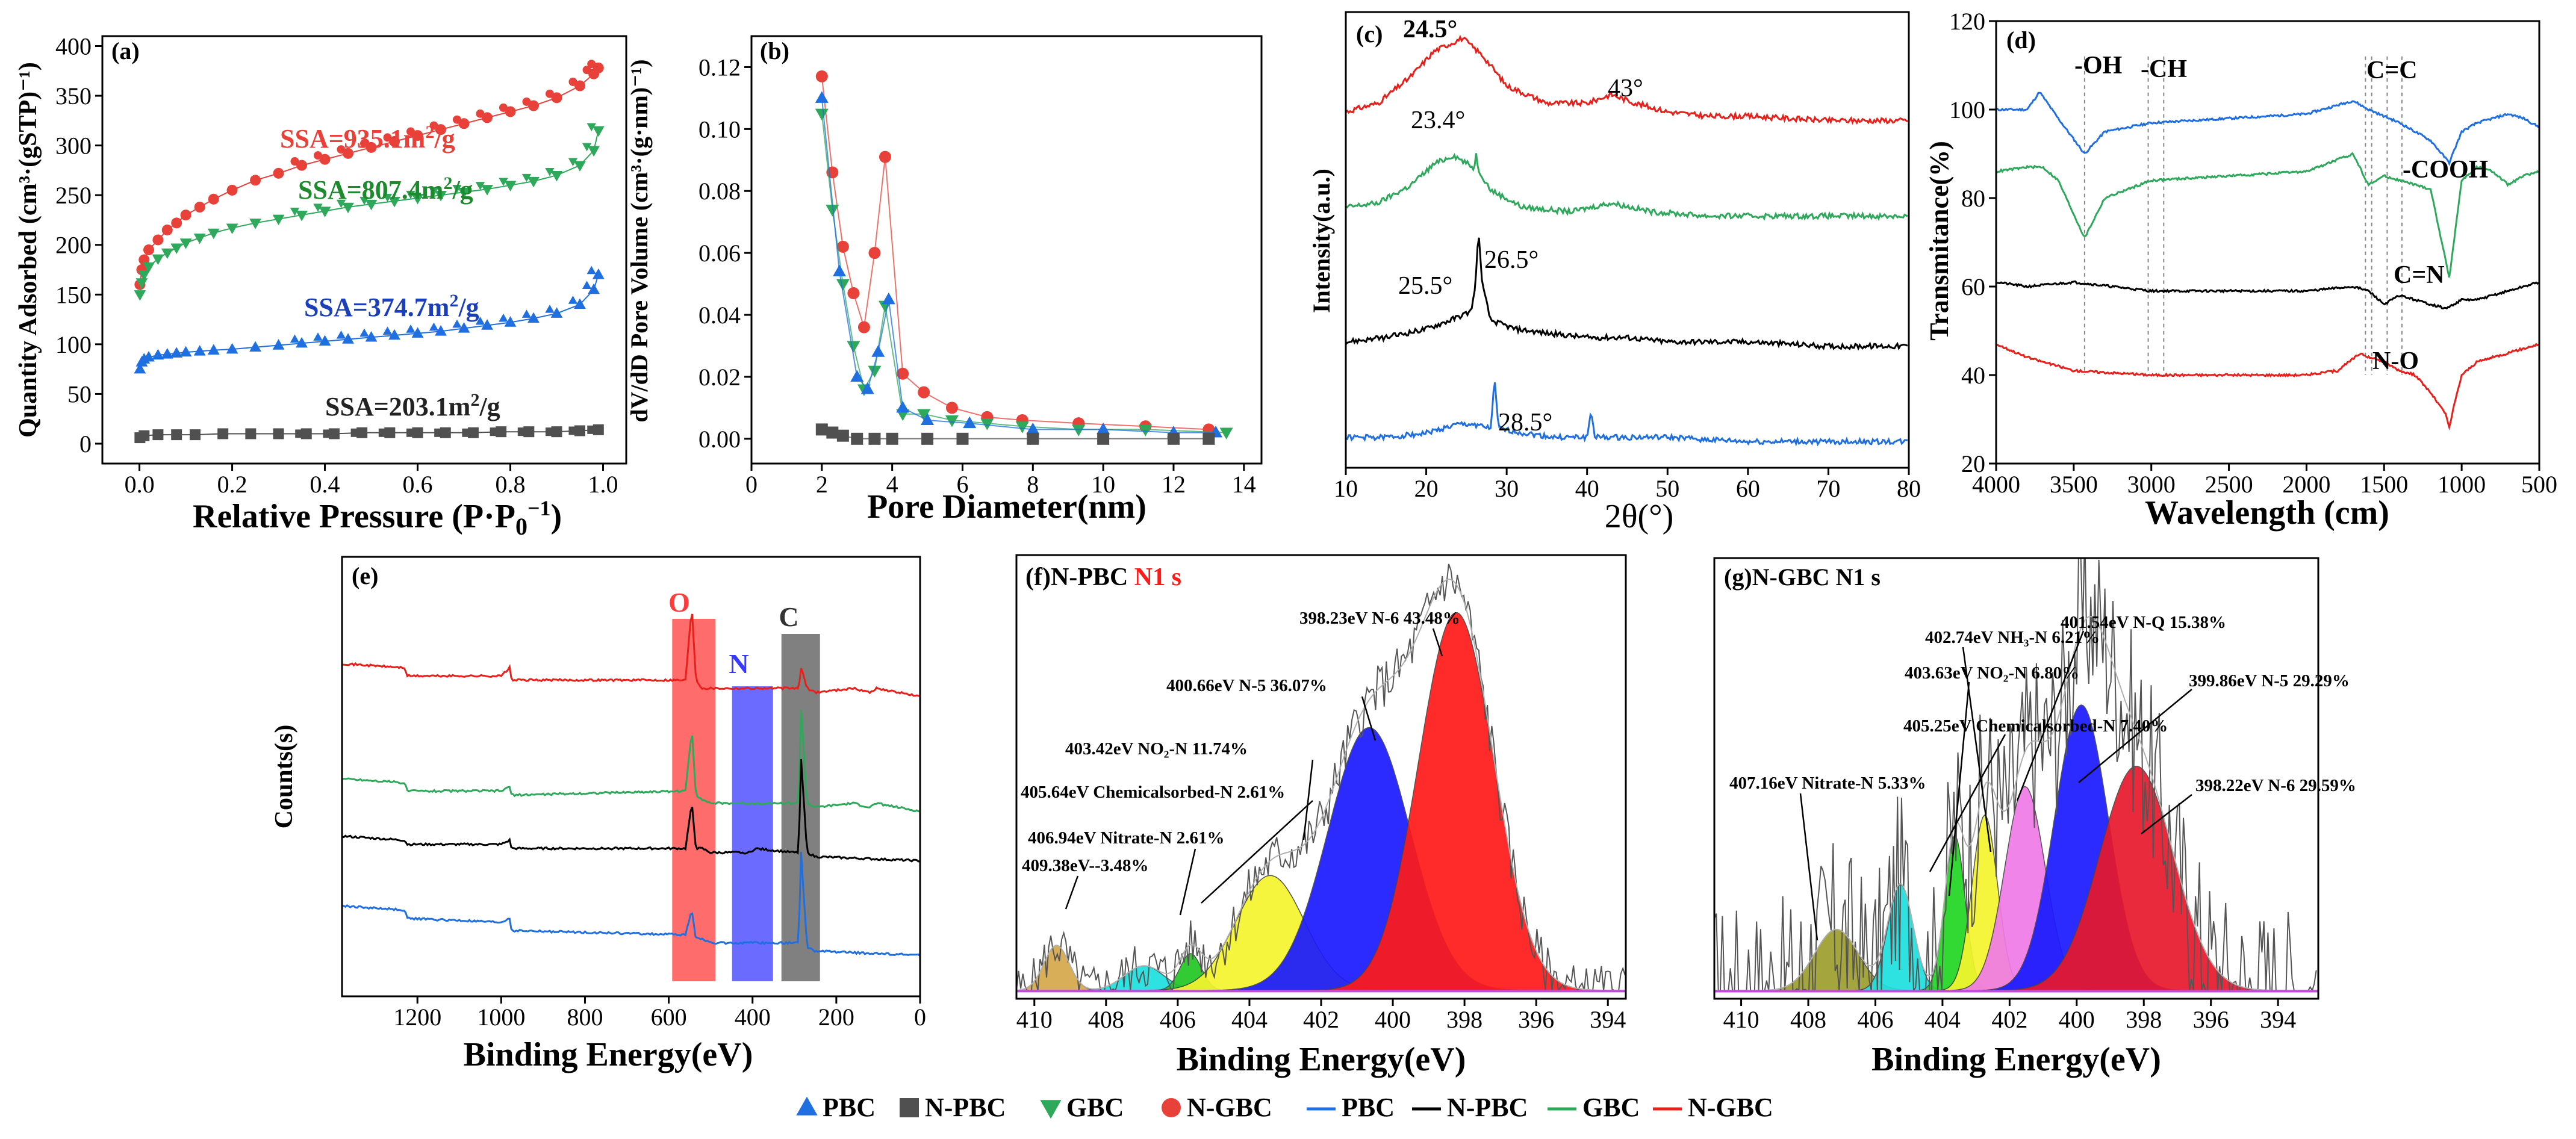  Describe the element at coordinates (1085, 865) in the screenshot. I see `panel-f-peak-label: 409.38eV--3.48%` at that location.